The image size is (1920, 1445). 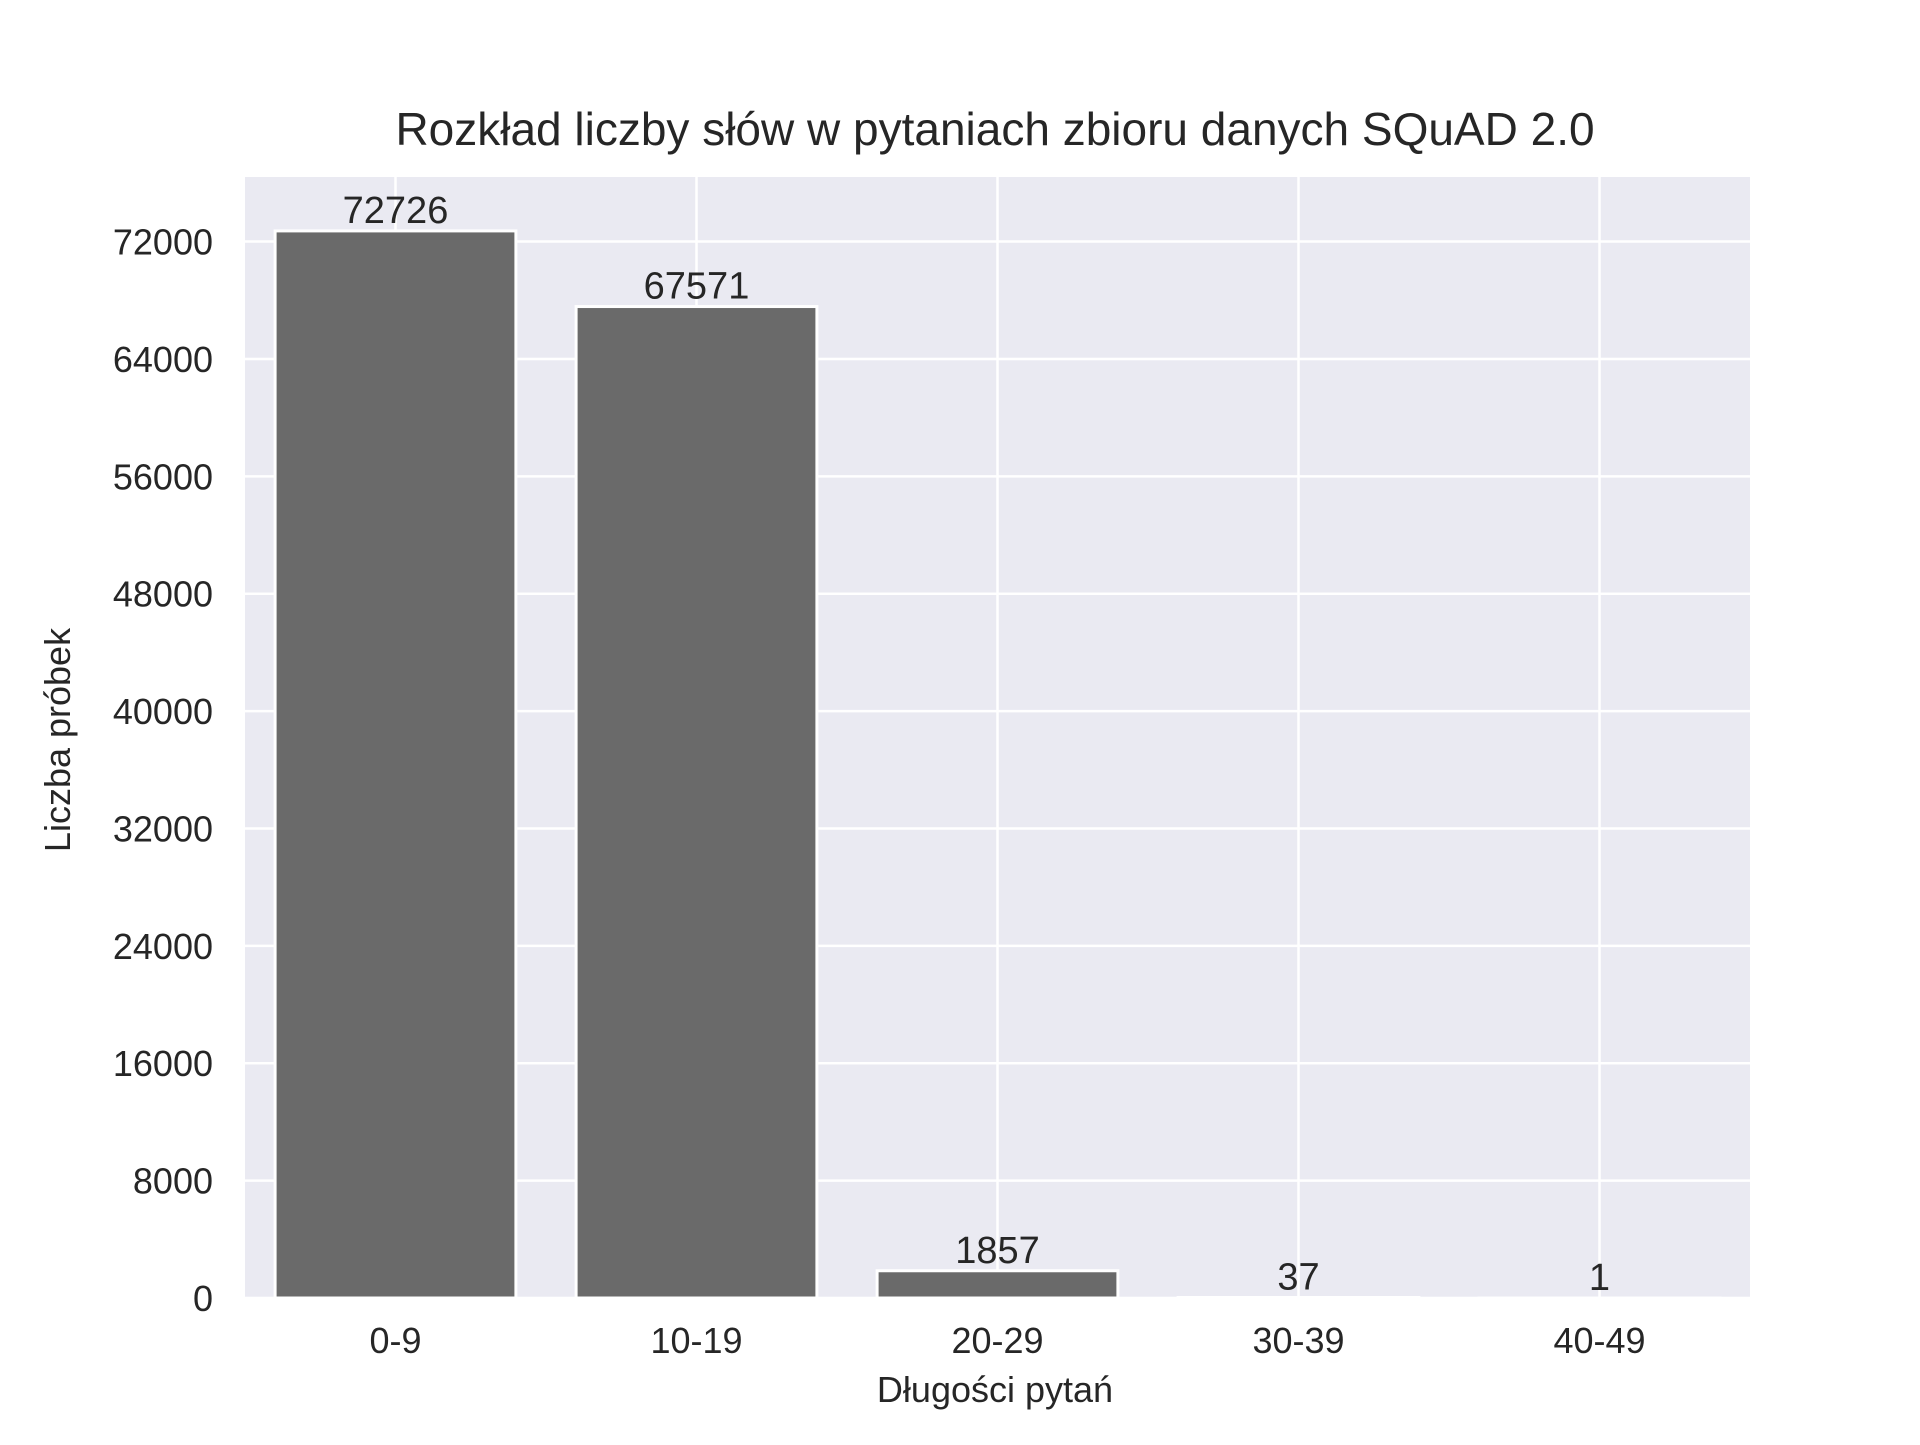 I want to click on x-axis-ticks: 0-9 10-19 20-29 30-39 40-49, so click(x=1007, y=1340).